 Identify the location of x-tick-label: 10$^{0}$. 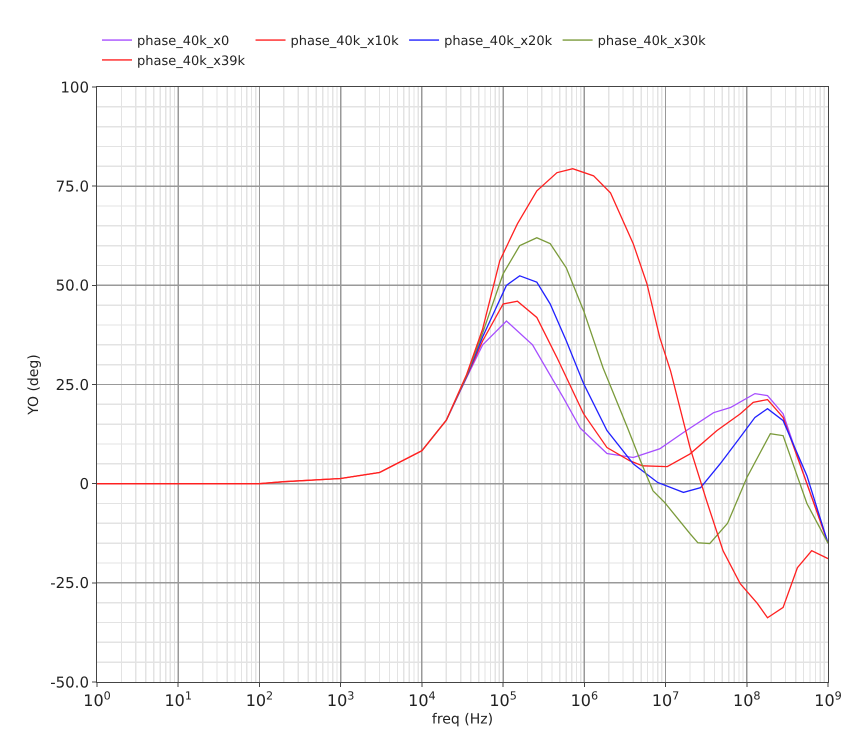
(97, 699).